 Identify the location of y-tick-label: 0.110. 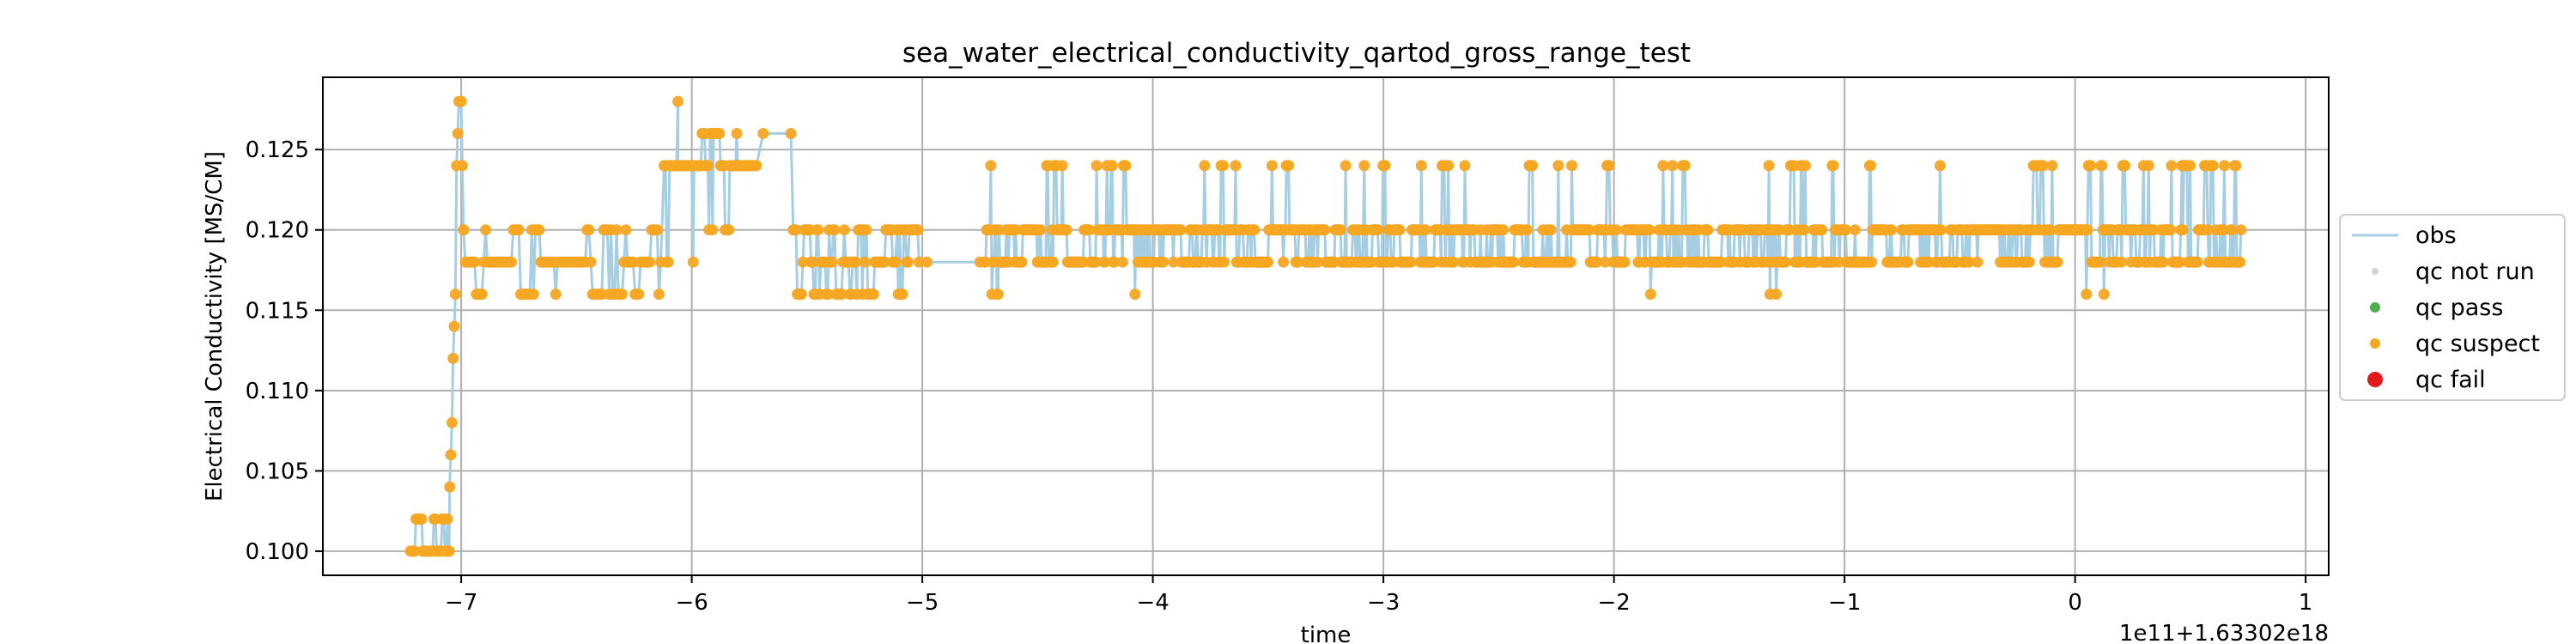
(278, 391).